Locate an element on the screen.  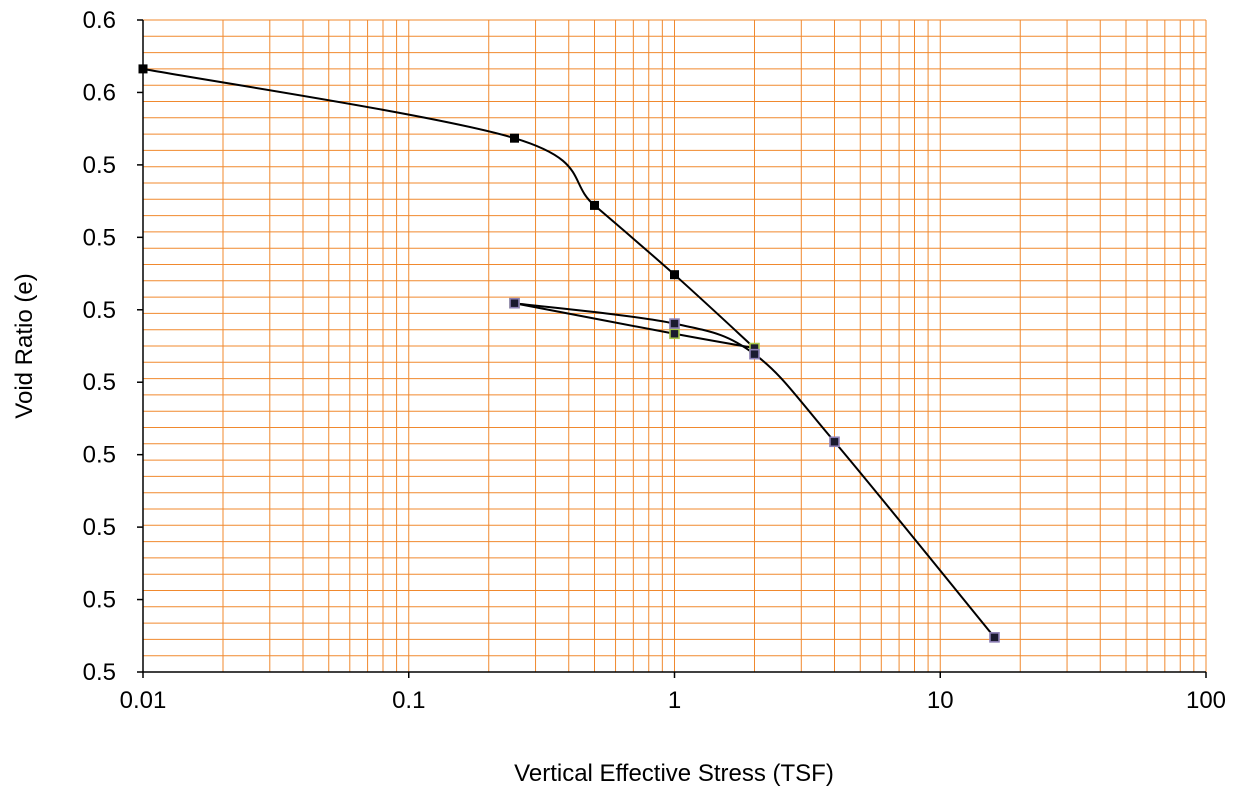
x-tick-label: 1 is located at coordinates (674, 700).